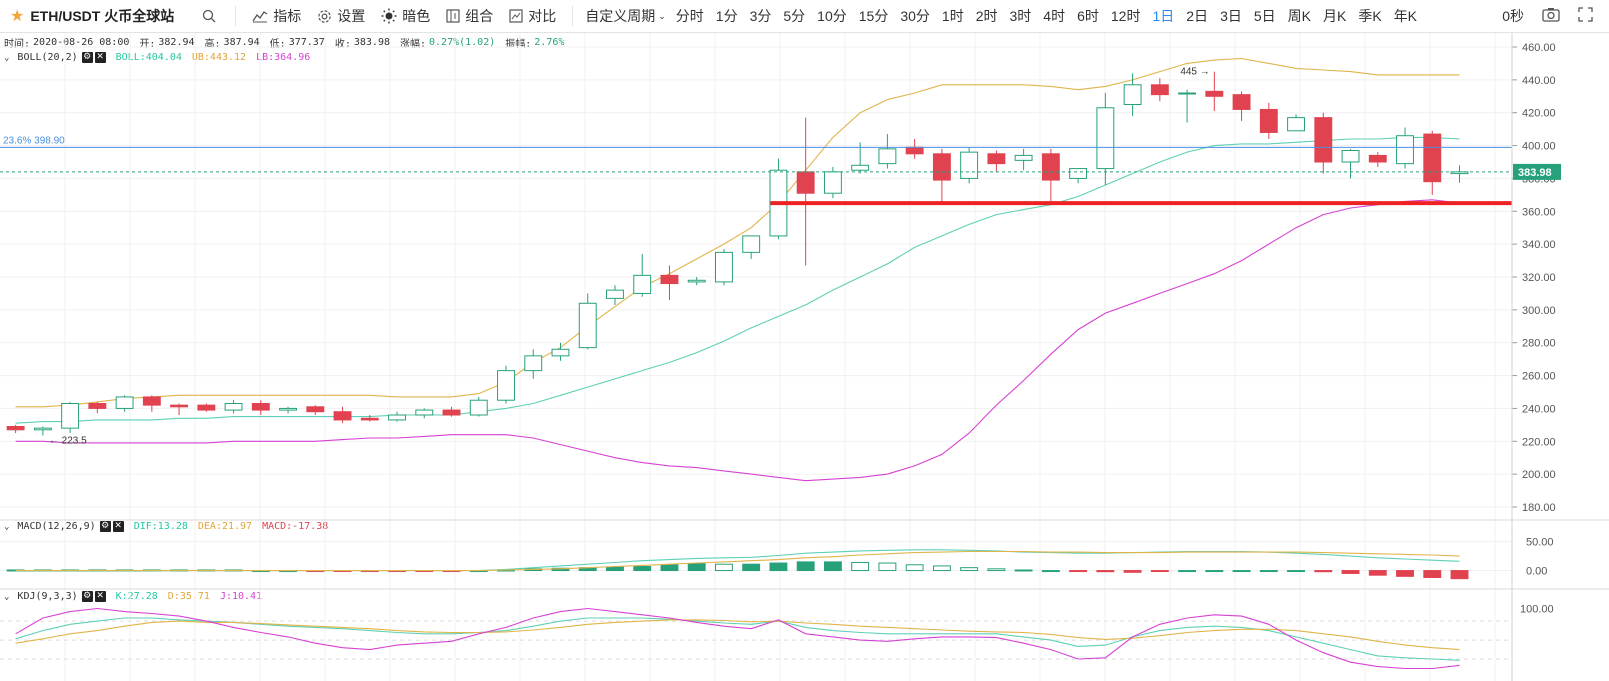 The height and width of the screenshot is (681, 1609). Describe the element at coordinates (760, 16) in the screenshot. I see `timeframe-button: 3分` at that location.